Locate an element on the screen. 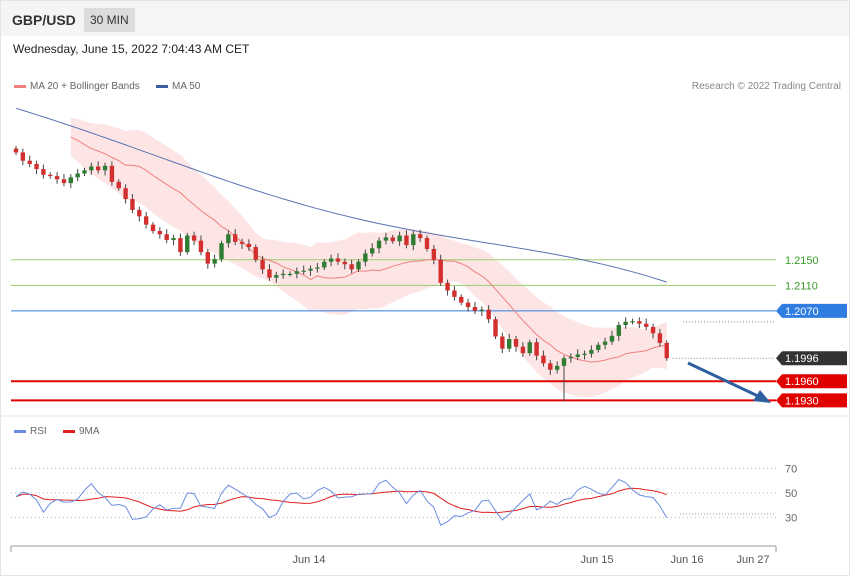 Image resolution: width=850 pixels, height=576 pixels. rsi-ma-legend-label: 9MA is located at coordinates (89, 431).